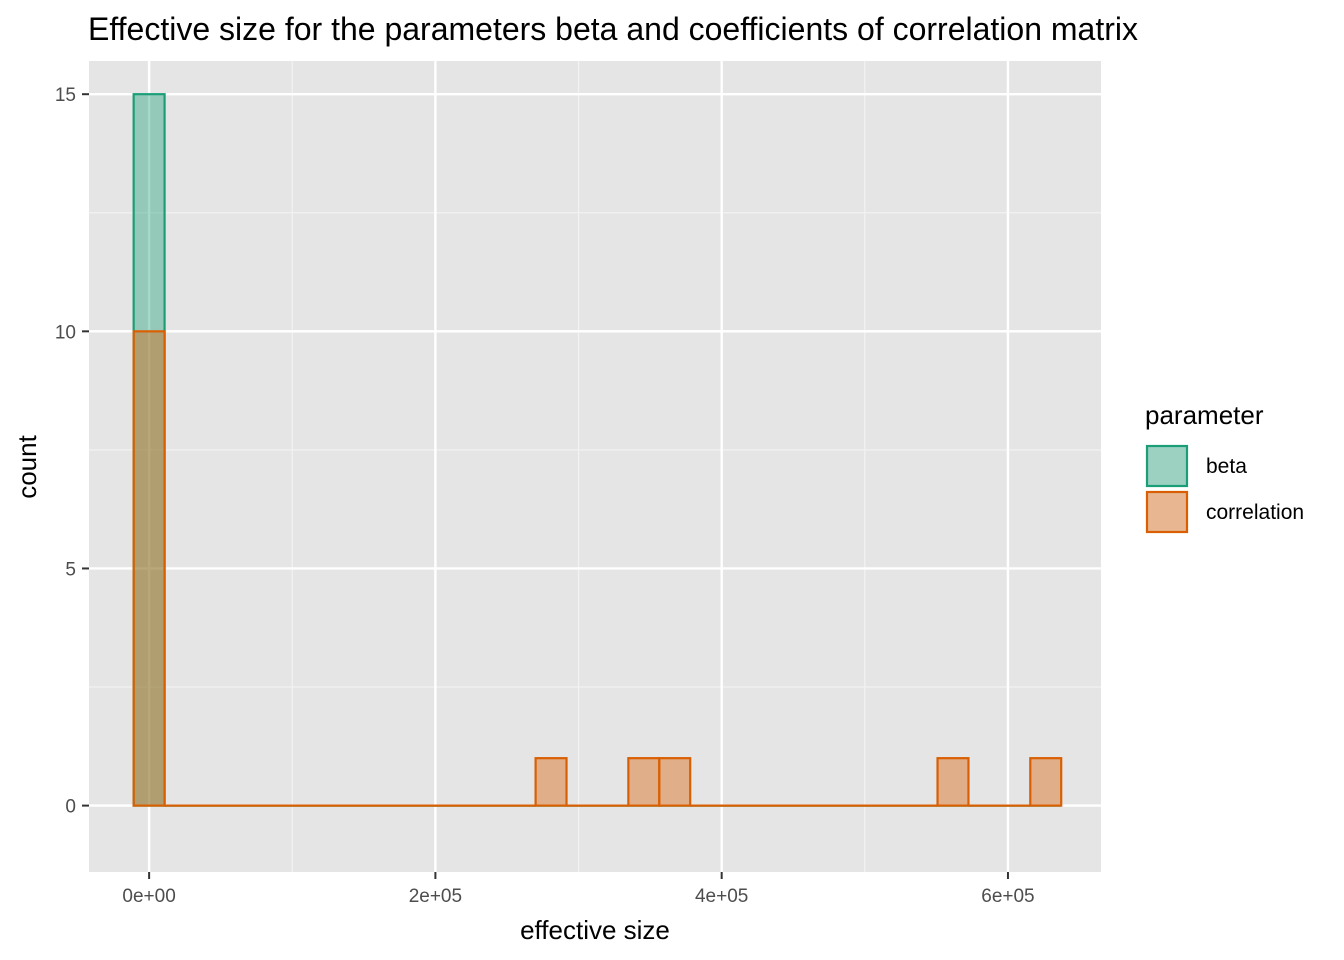 The width and height of the screenshot is (1344, 960). Describe the element at coordinates (70, 807) in the screenshot. I see `y-tick-label: 0` at that location.